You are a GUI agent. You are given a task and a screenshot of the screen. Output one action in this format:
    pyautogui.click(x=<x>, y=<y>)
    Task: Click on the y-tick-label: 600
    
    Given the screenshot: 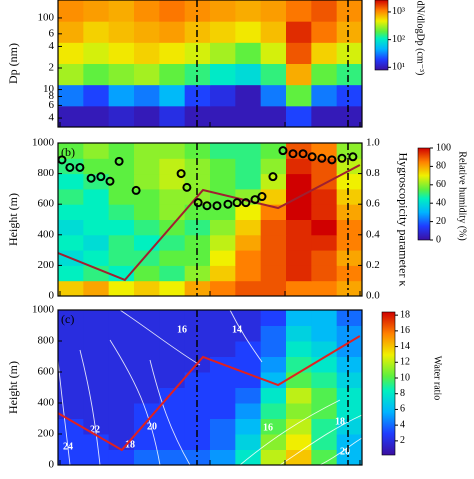 What is the action you would take?
    pyautogui.click(x=46, y=204)
    